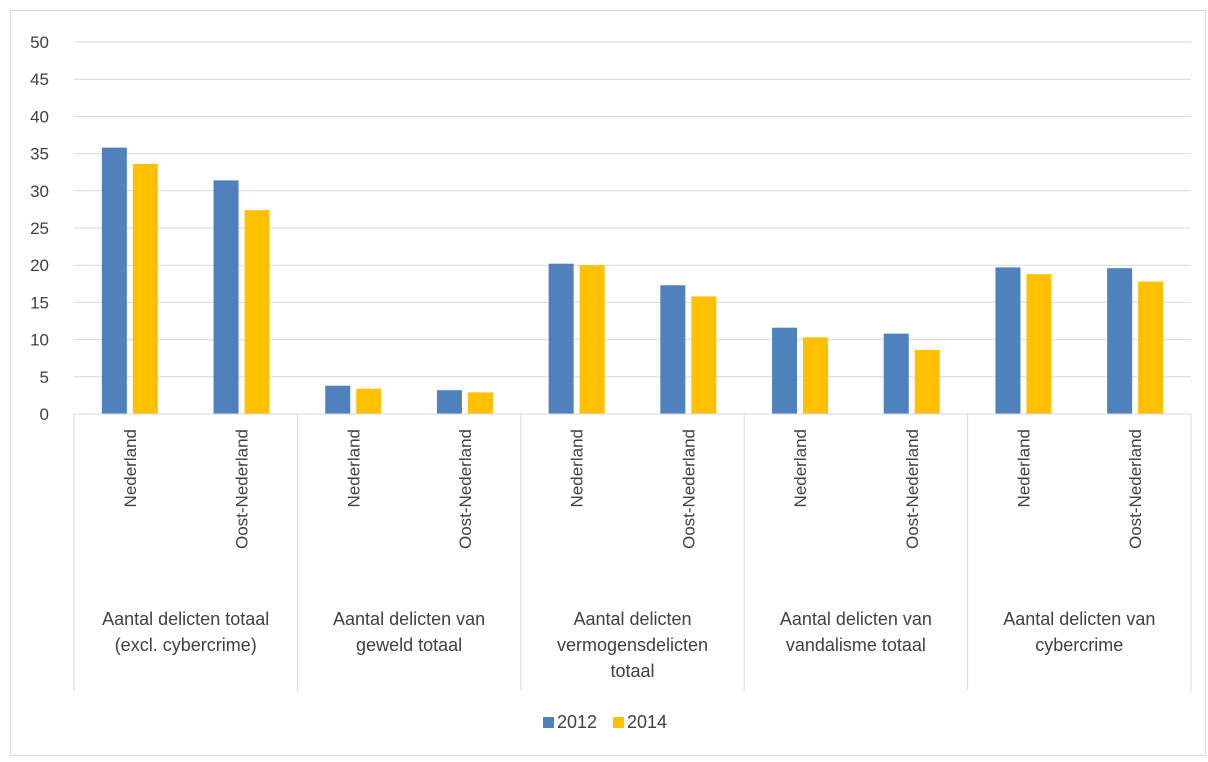 This screenshot has height=762, width=1208. I want to click on group-label-line: vermogensdelicten, so click(632, 645).